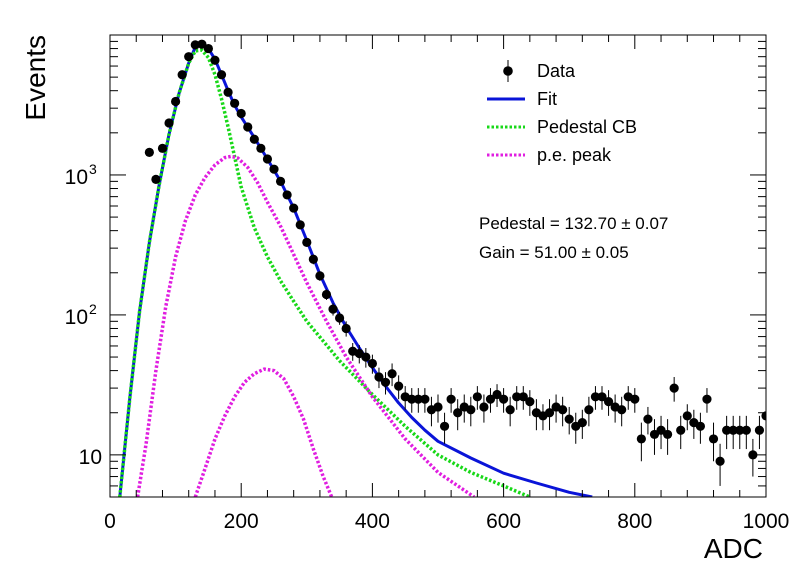 Image resolution: width=796 pixels, height=572 pixels. Describe the element at coordinates (766, 521) in the screenshot. I see `x-tick-label: 1000` at that location.